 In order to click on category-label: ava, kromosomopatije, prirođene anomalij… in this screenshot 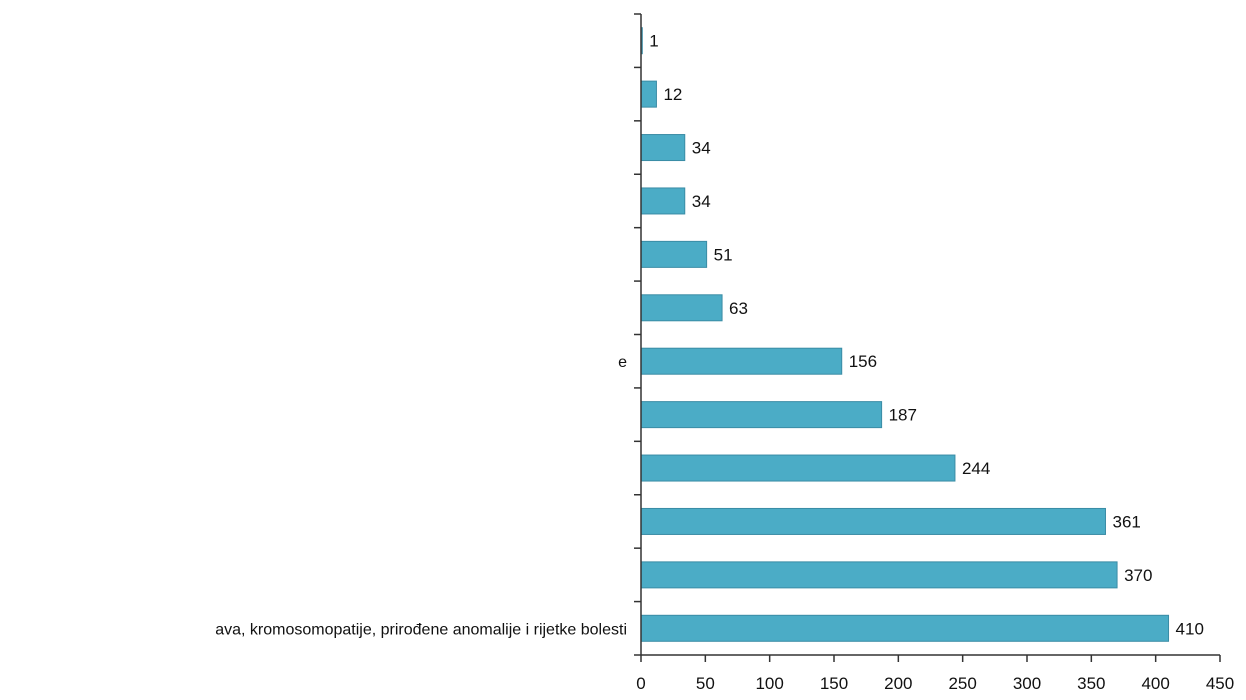, I will do `click(421, 629)`.